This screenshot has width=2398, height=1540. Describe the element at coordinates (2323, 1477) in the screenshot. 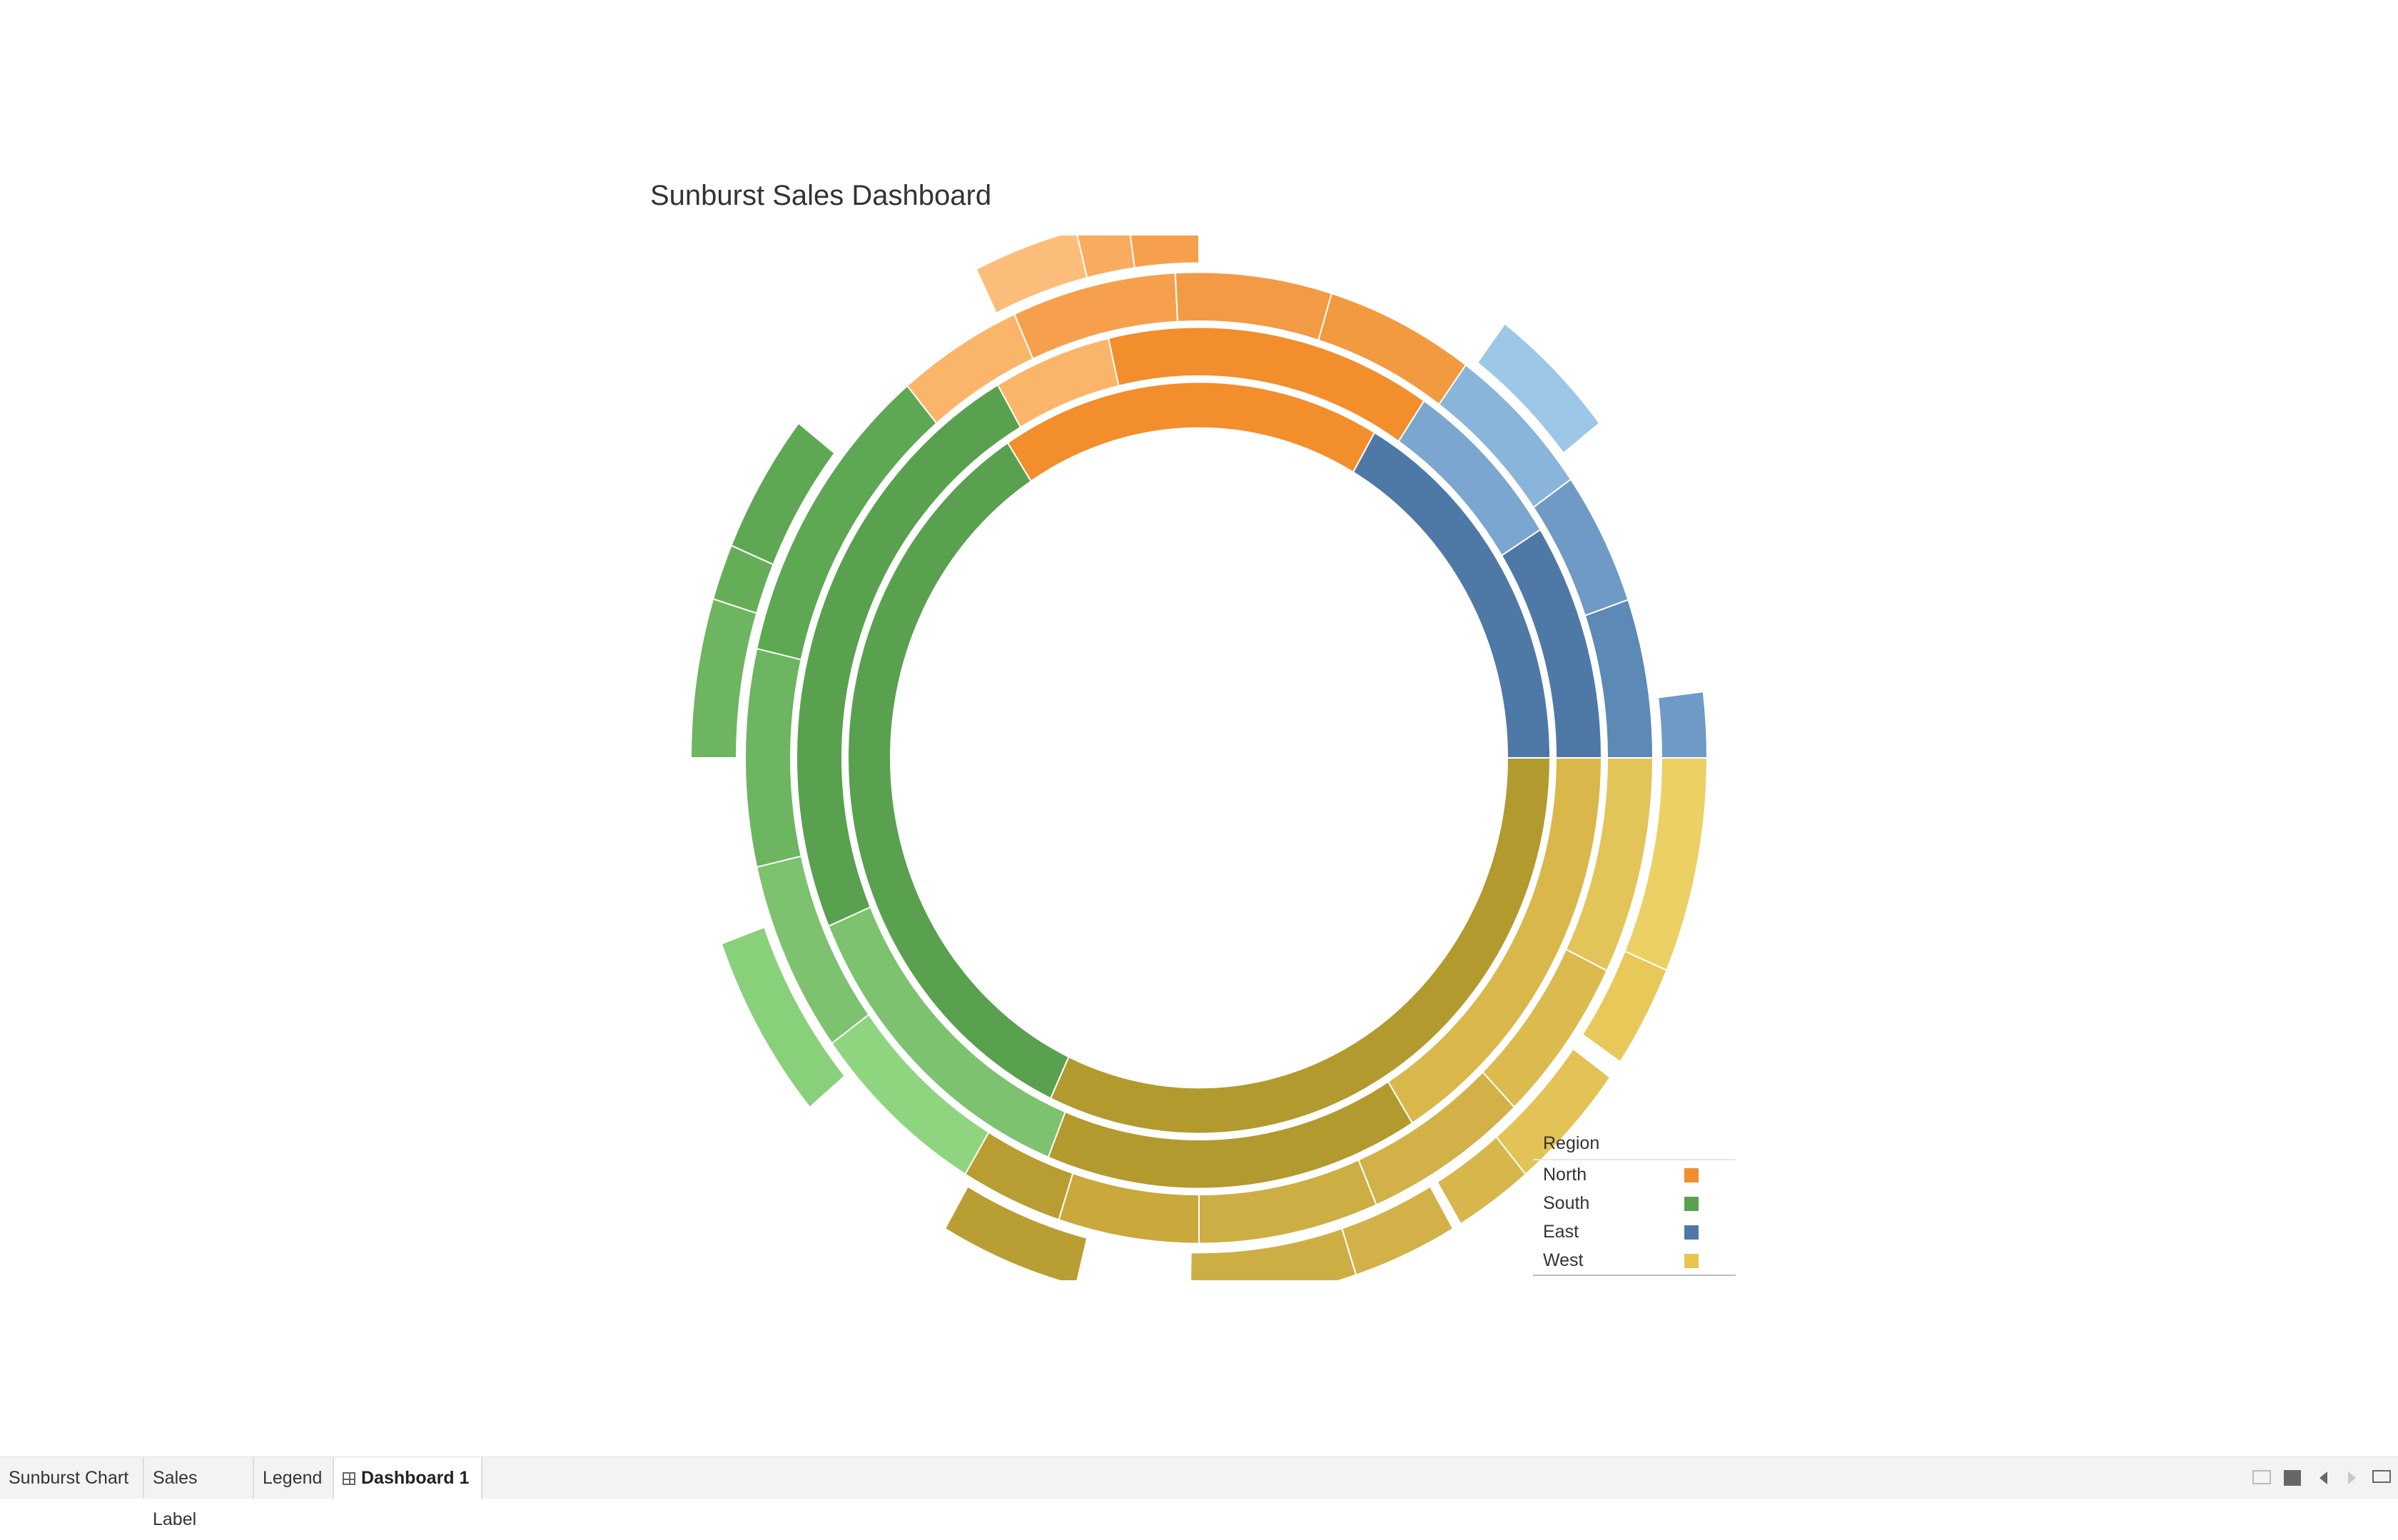

I see `previous-sheet-icon` at that location.